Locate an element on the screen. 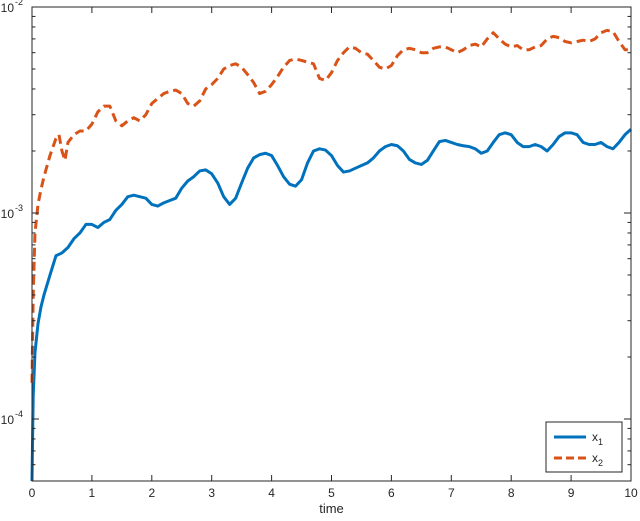 This screenshot has height=521, width=640. x-tick-label: 5 is located at coordinates (331, 493).